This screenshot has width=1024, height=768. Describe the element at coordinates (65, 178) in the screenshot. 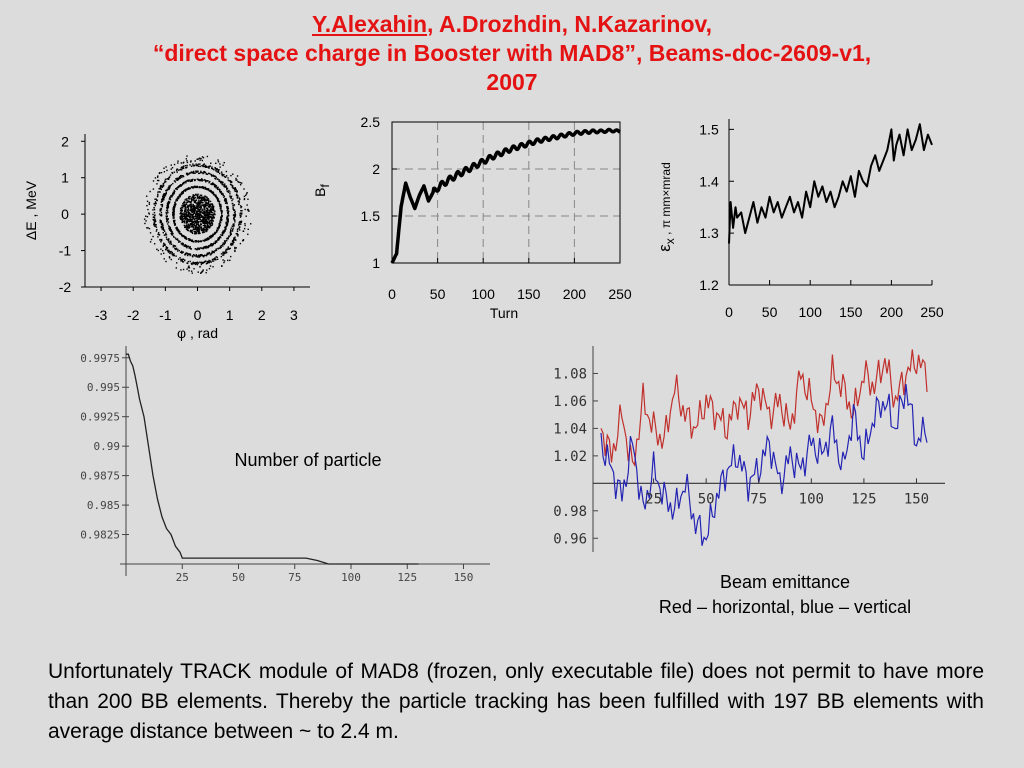

I see `y-tick-label: 1` at that location.